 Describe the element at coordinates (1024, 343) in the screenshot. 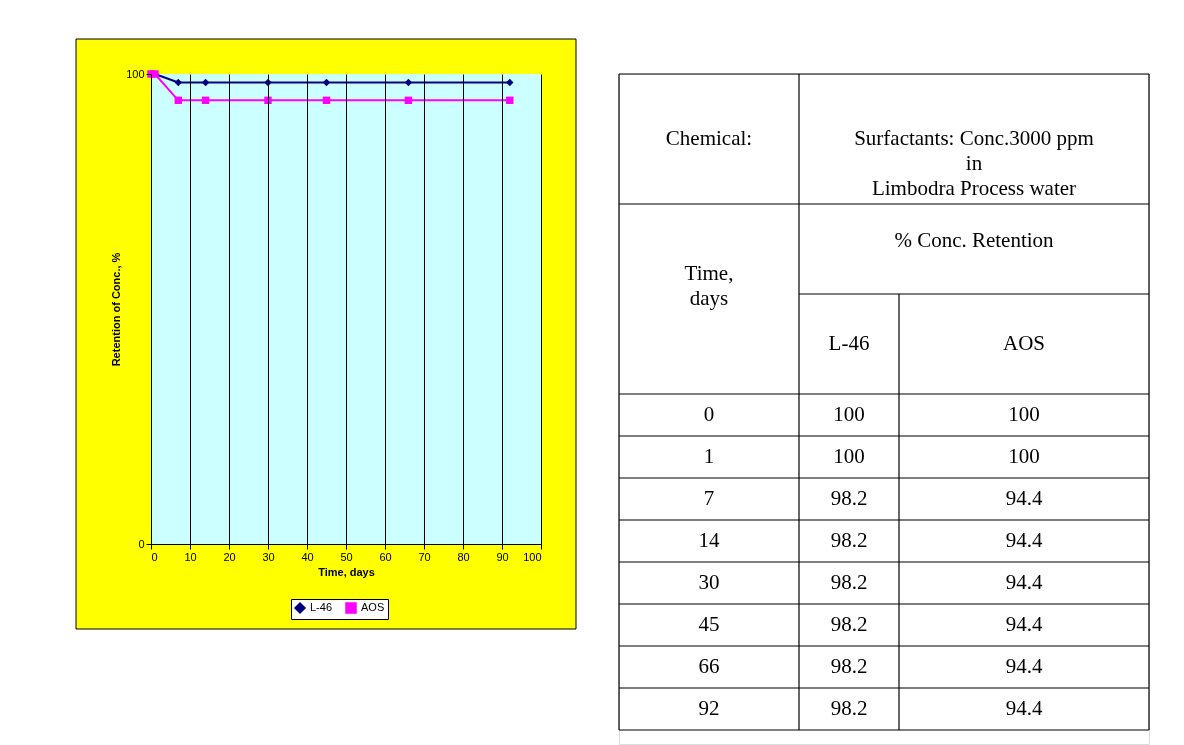

I see `text: AOS` at that location.